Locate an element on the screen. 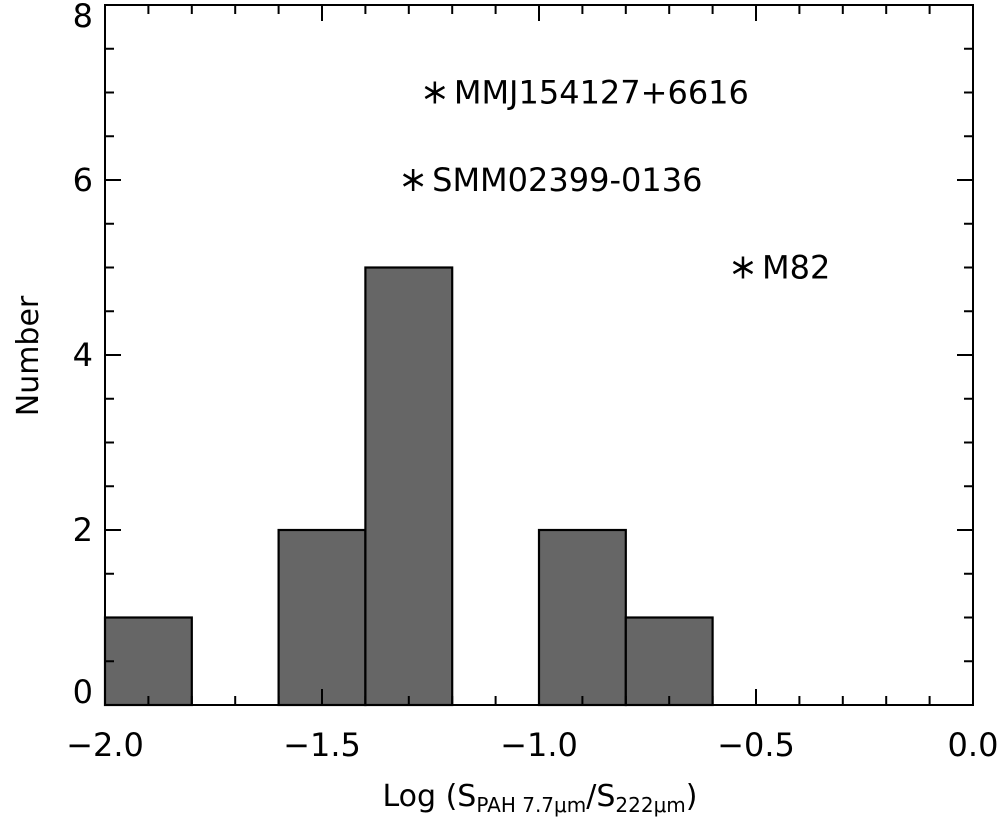 The image size is (1008, 824). annotation-point: MMJ154127+6616 is located at coordinates (586, 93).